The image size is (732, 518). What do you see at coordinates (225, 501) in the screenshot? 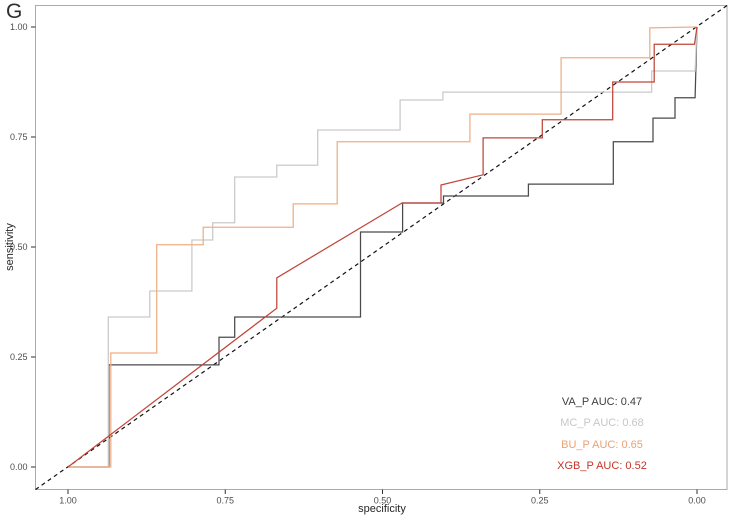
I see `x-tick-label: 0.75` at bounding box center [225, 501].